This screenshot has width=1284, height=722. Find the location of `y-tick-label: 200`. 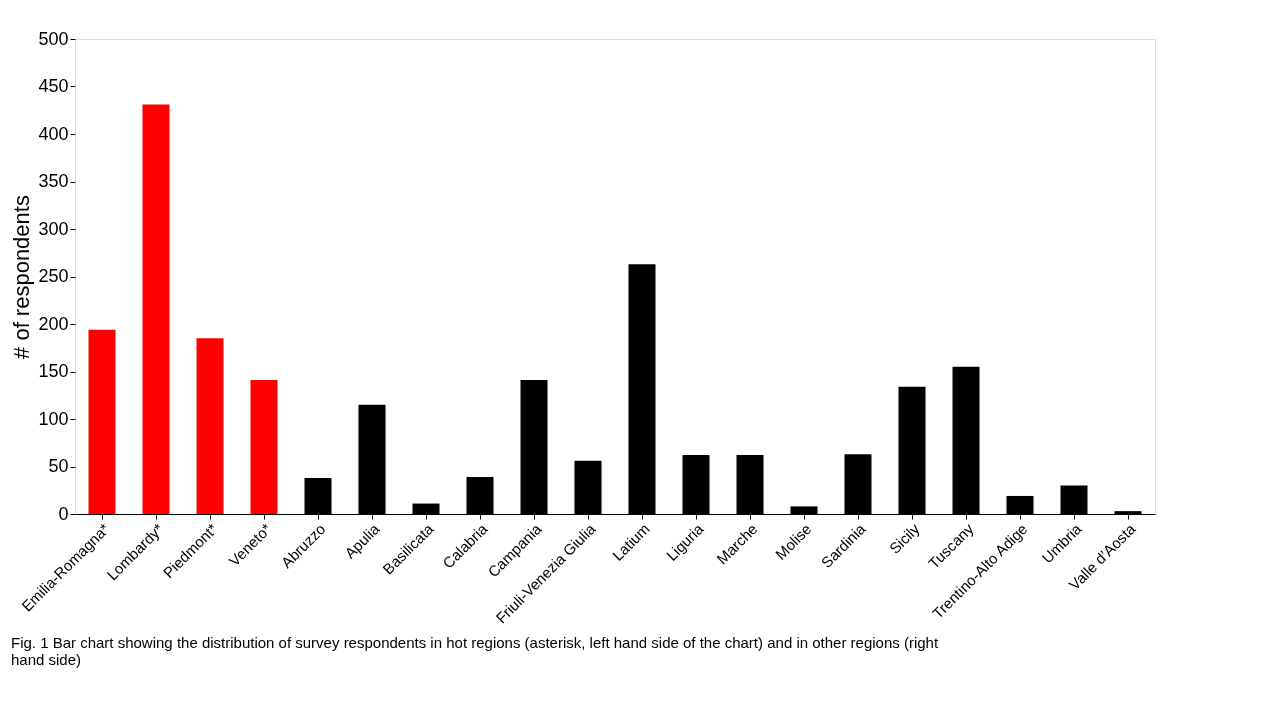

y-tick-label: 200 is located at coordinates (53, 323).